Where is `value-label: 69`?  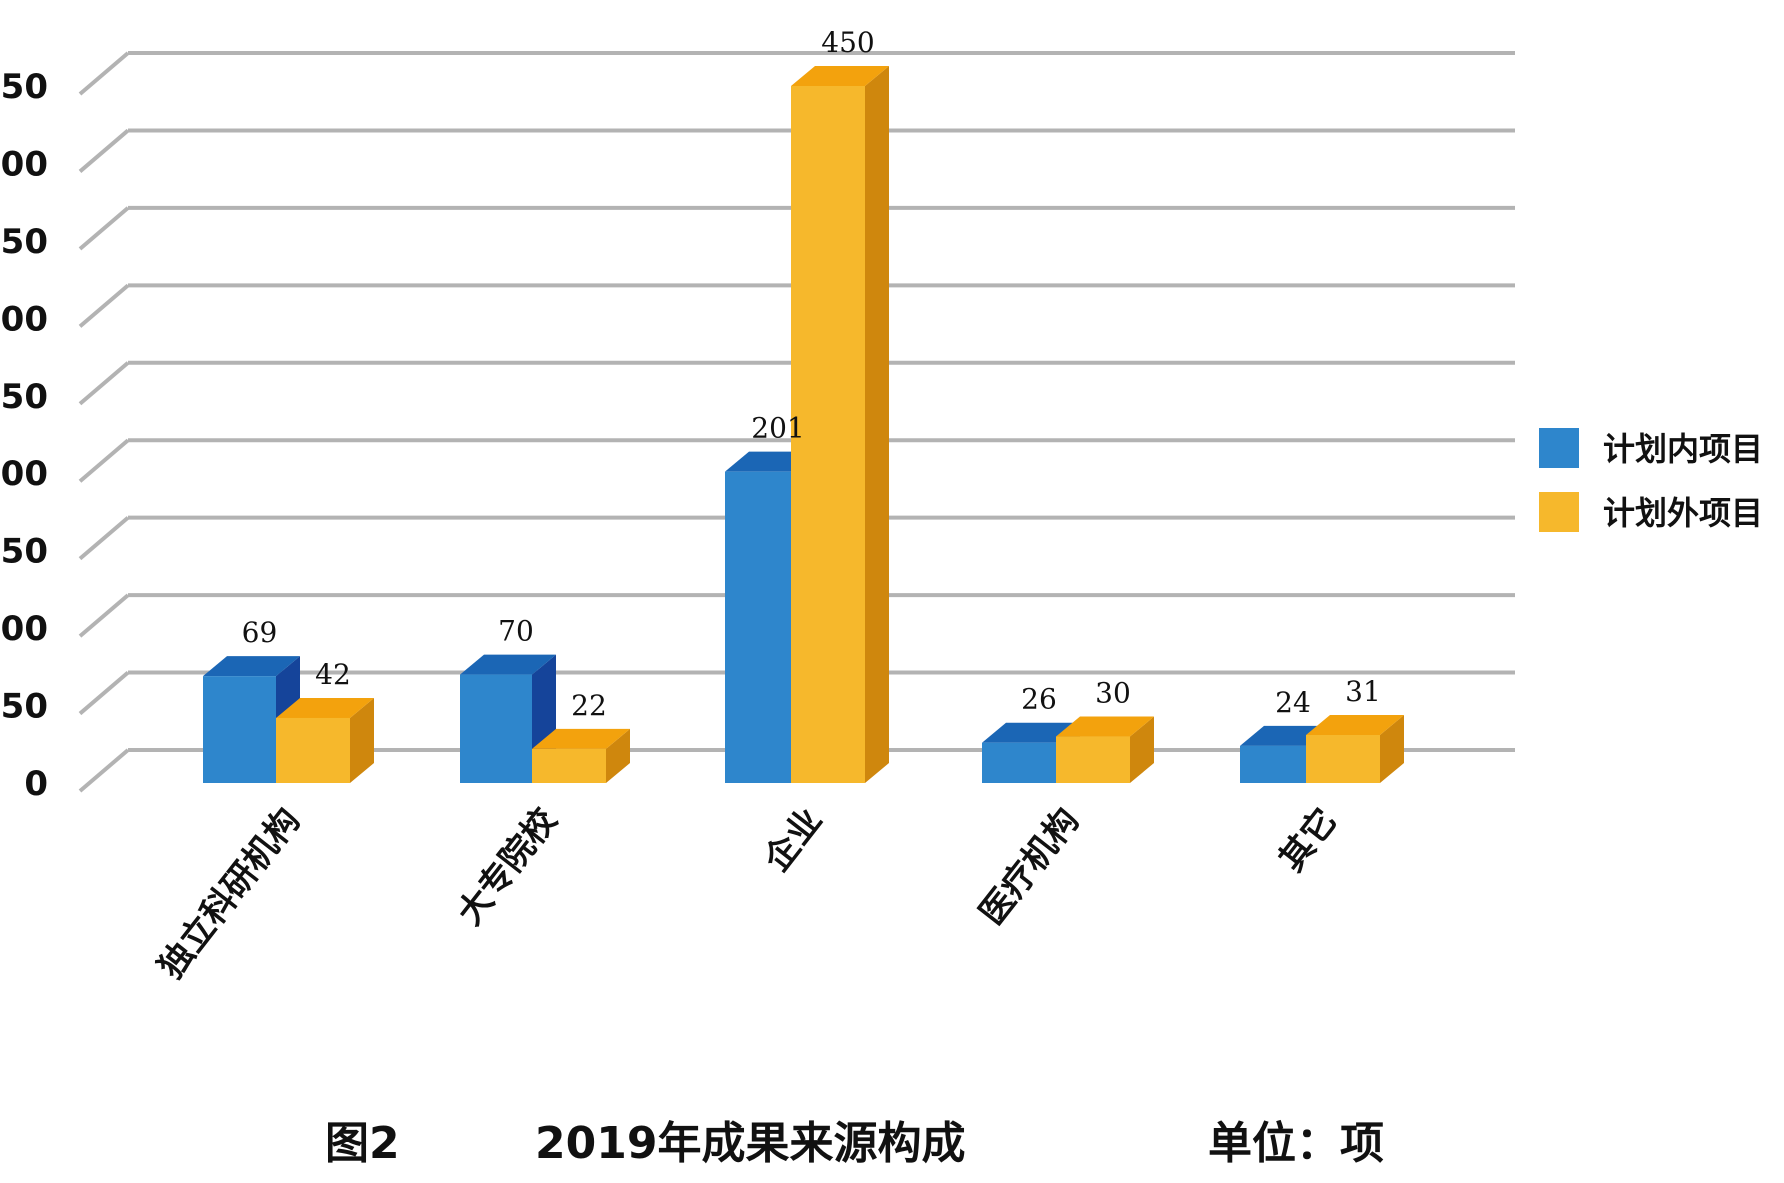 value-label: 69 is located at coordinates (260, 632).